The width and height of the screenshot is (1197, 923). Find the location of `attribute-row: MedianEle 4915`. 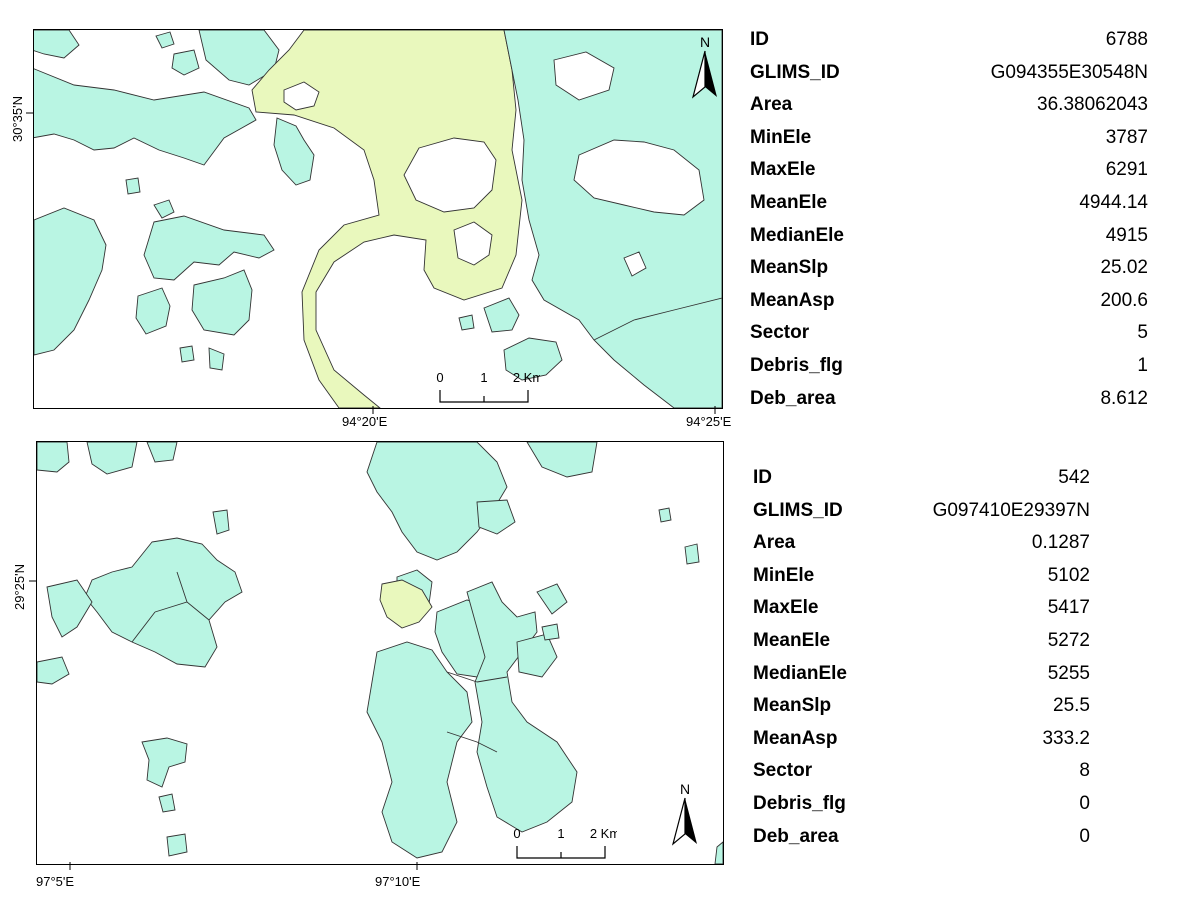

attribute-row: MedianEle 4915 is located at coordinates (949, 236).